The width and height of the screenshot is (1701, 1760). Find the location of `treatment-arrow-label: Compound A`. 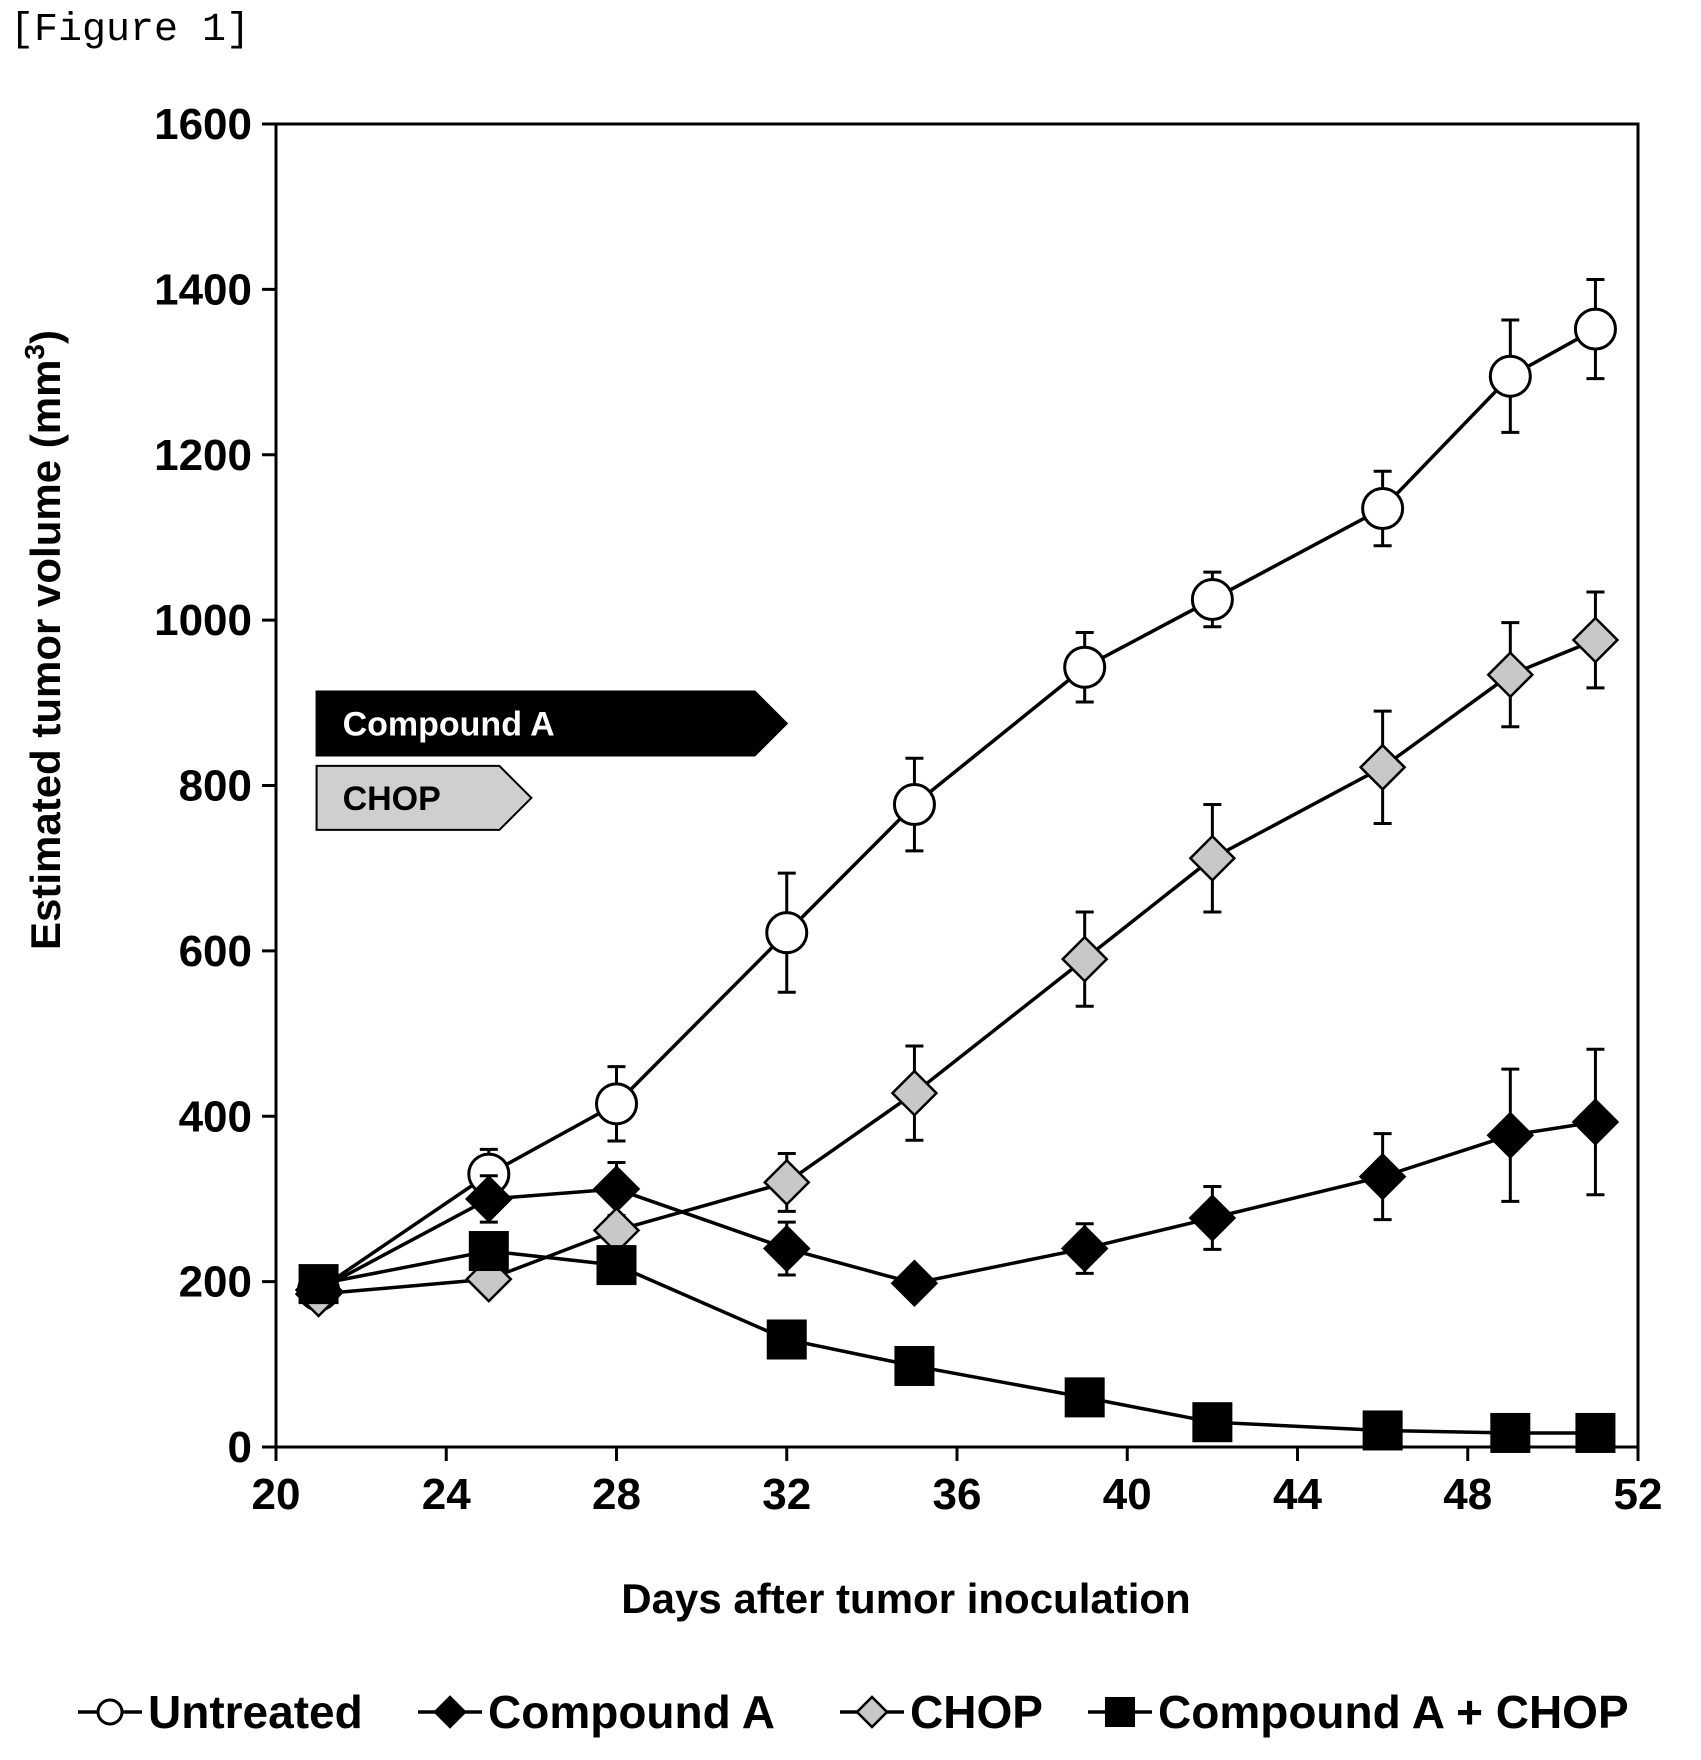

treatment-arrow-label: Compound A is located at coordinates (449, 724).